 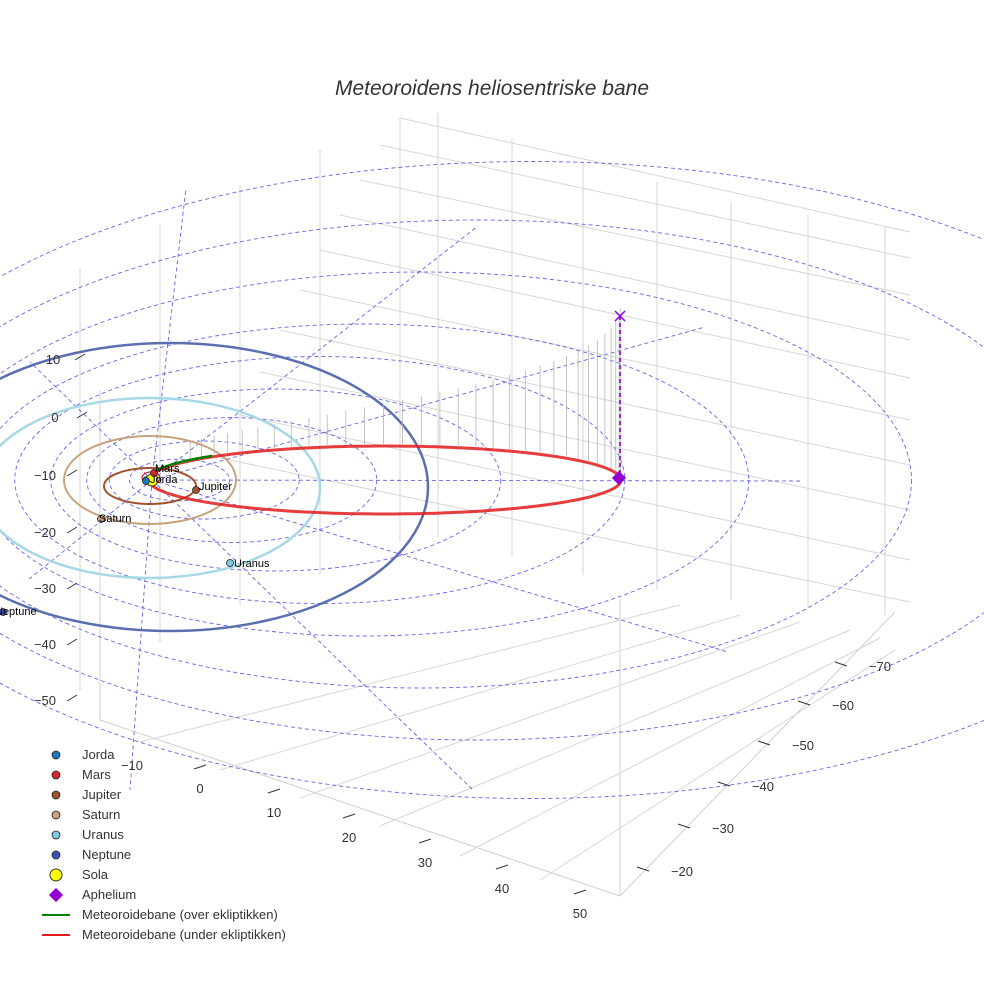 What do you see at coordinates (502, 888) in the screenshot?
I see `x-tick-label: 40` at bounding box center [502, 888].